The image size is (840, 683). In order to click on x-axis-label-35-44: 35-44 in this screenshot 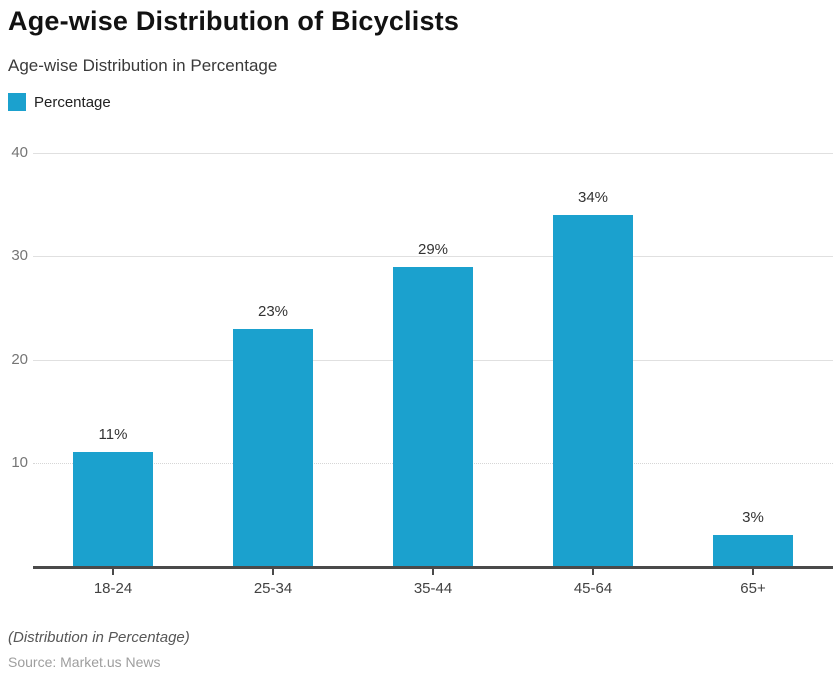, I will do `click(433, 588)`.